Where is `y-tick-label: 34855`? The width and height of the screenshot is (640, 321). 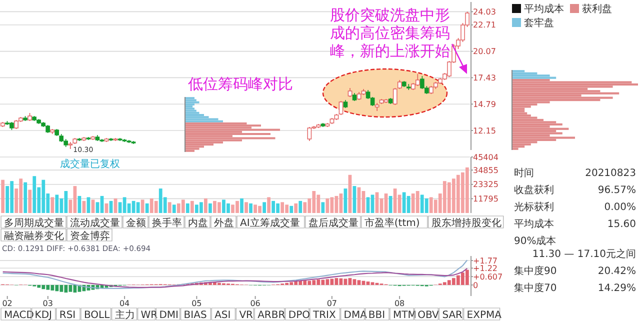
y-tick-label: 34855 is located at coordinates (485, 170).